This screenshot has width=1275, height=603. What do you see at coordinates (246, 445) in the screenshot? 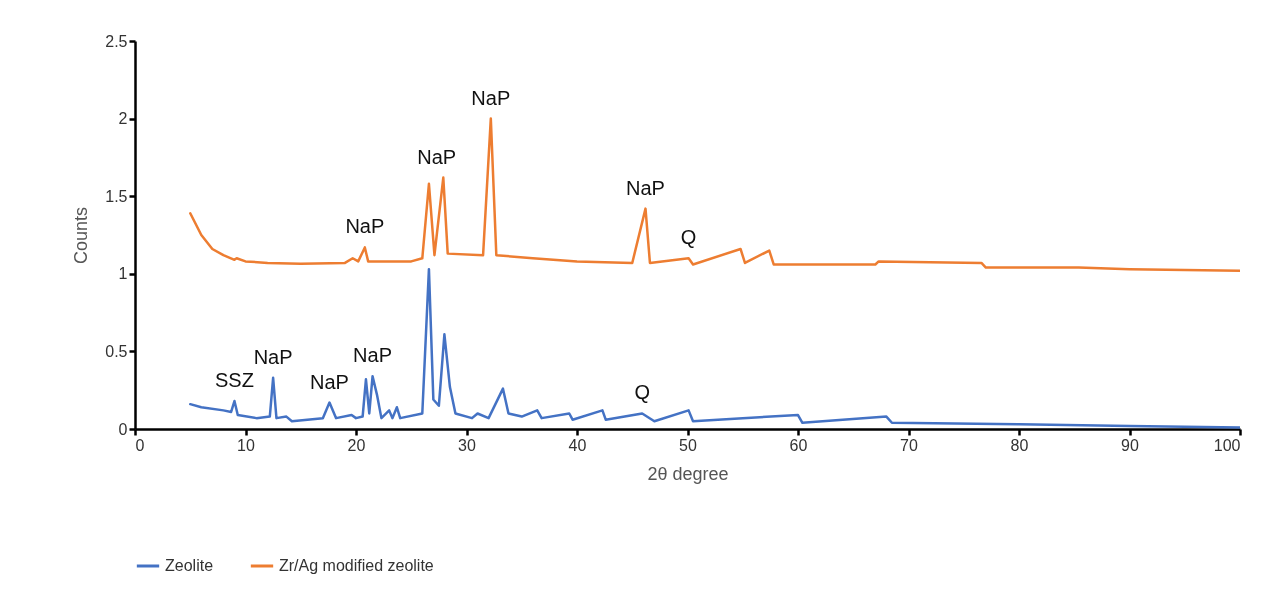
I see `x-tick-label: 10` at bounding box center [246, 445].